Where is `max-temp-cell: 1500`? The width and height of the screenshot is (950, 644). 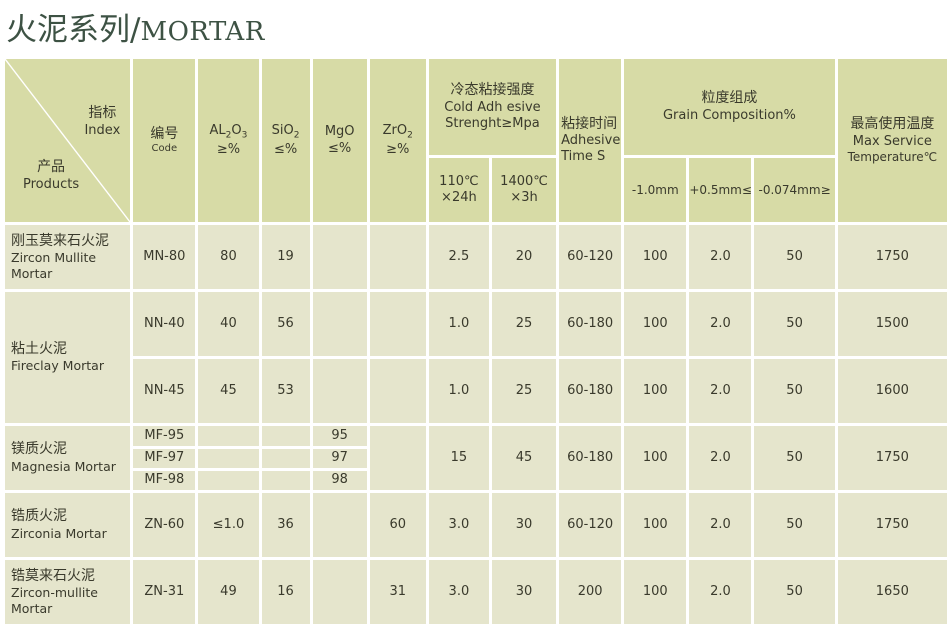 max-temp-cell: 1500 is located at coordinates (892, 324).